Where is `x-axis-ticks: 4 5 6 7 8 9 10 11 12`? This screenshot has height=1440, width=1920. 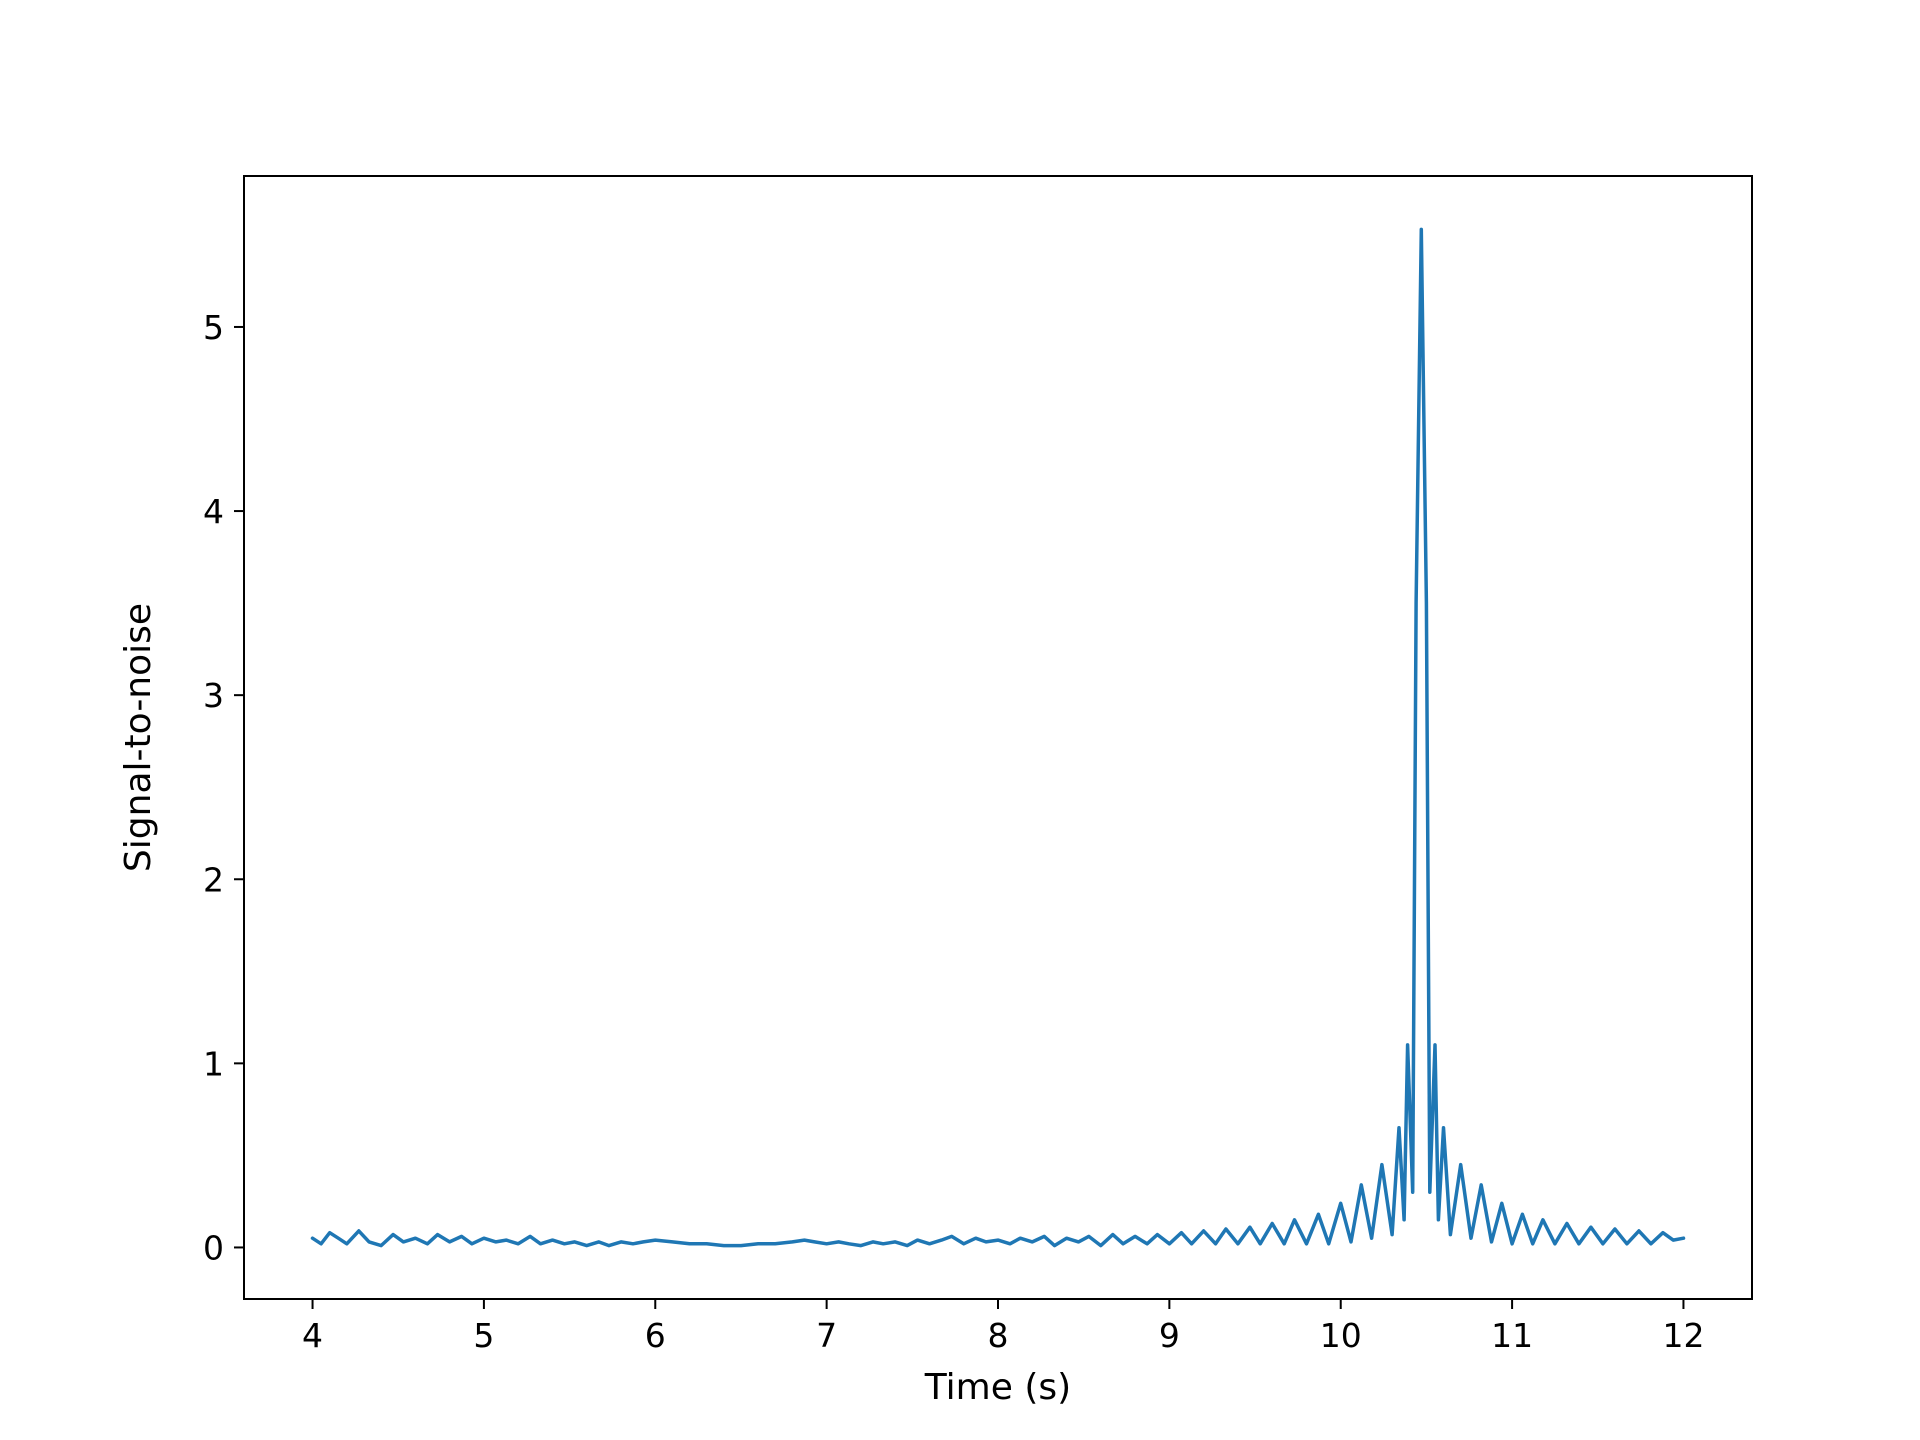 x-axis-ticks: 4 5 6 7 8 9 10 11 12 is located at coordinates (1003, 1327).